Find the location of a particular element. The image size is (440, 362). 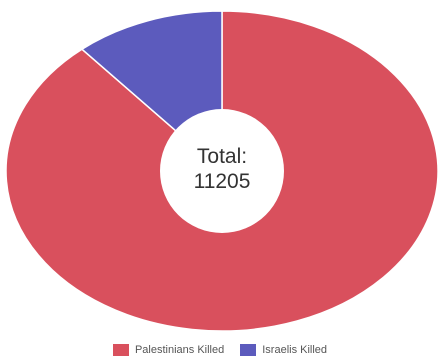

center-label: Total: is located at coordinates (222, 156).